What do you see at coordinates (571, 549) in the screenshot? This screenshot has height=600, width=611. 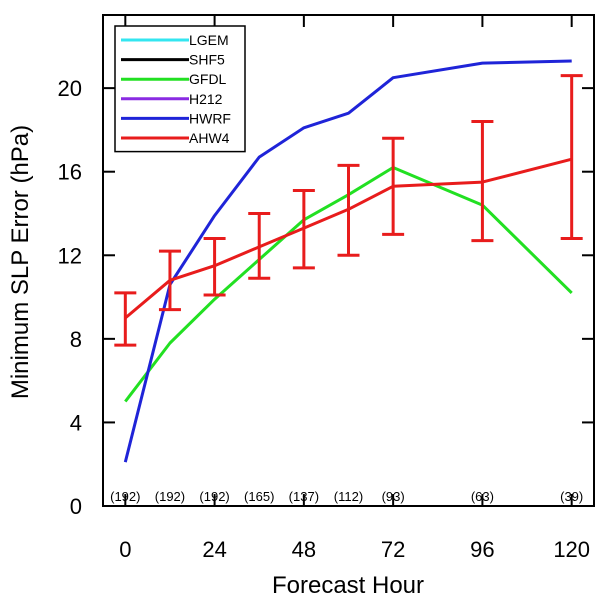 I see `x-tick-label: 120` at bounding box center [571, 549].